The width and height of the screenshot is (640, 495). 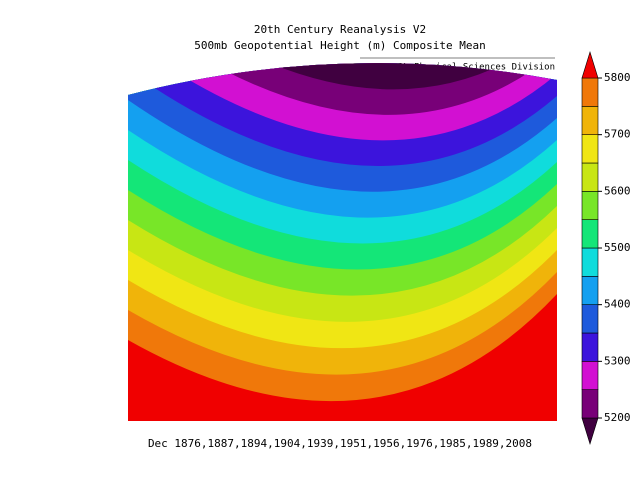 I want to click on colorbar-tick-label: 5600, so click(x=617, y=190).